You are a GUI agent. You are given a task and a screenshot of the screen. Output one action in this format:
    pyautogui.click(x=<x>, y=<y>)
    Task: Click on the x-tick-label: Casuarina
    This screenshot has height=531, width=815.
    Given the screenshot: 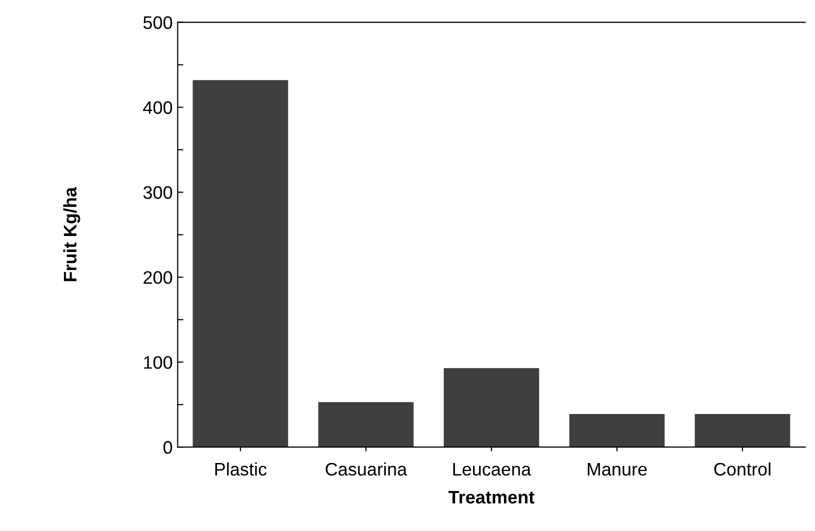 What is the action you would take?
    pyautogui.click(x=367, y=469)
    